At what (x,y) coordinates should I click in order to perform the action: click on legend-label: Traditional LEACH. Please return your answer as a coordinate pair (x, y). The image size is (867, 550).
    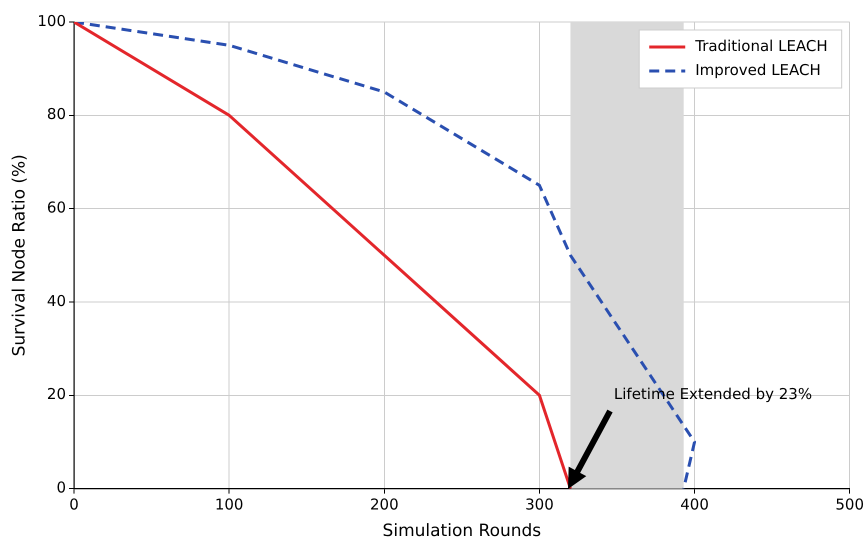
    Looking at the image, I should click on (761, 45).